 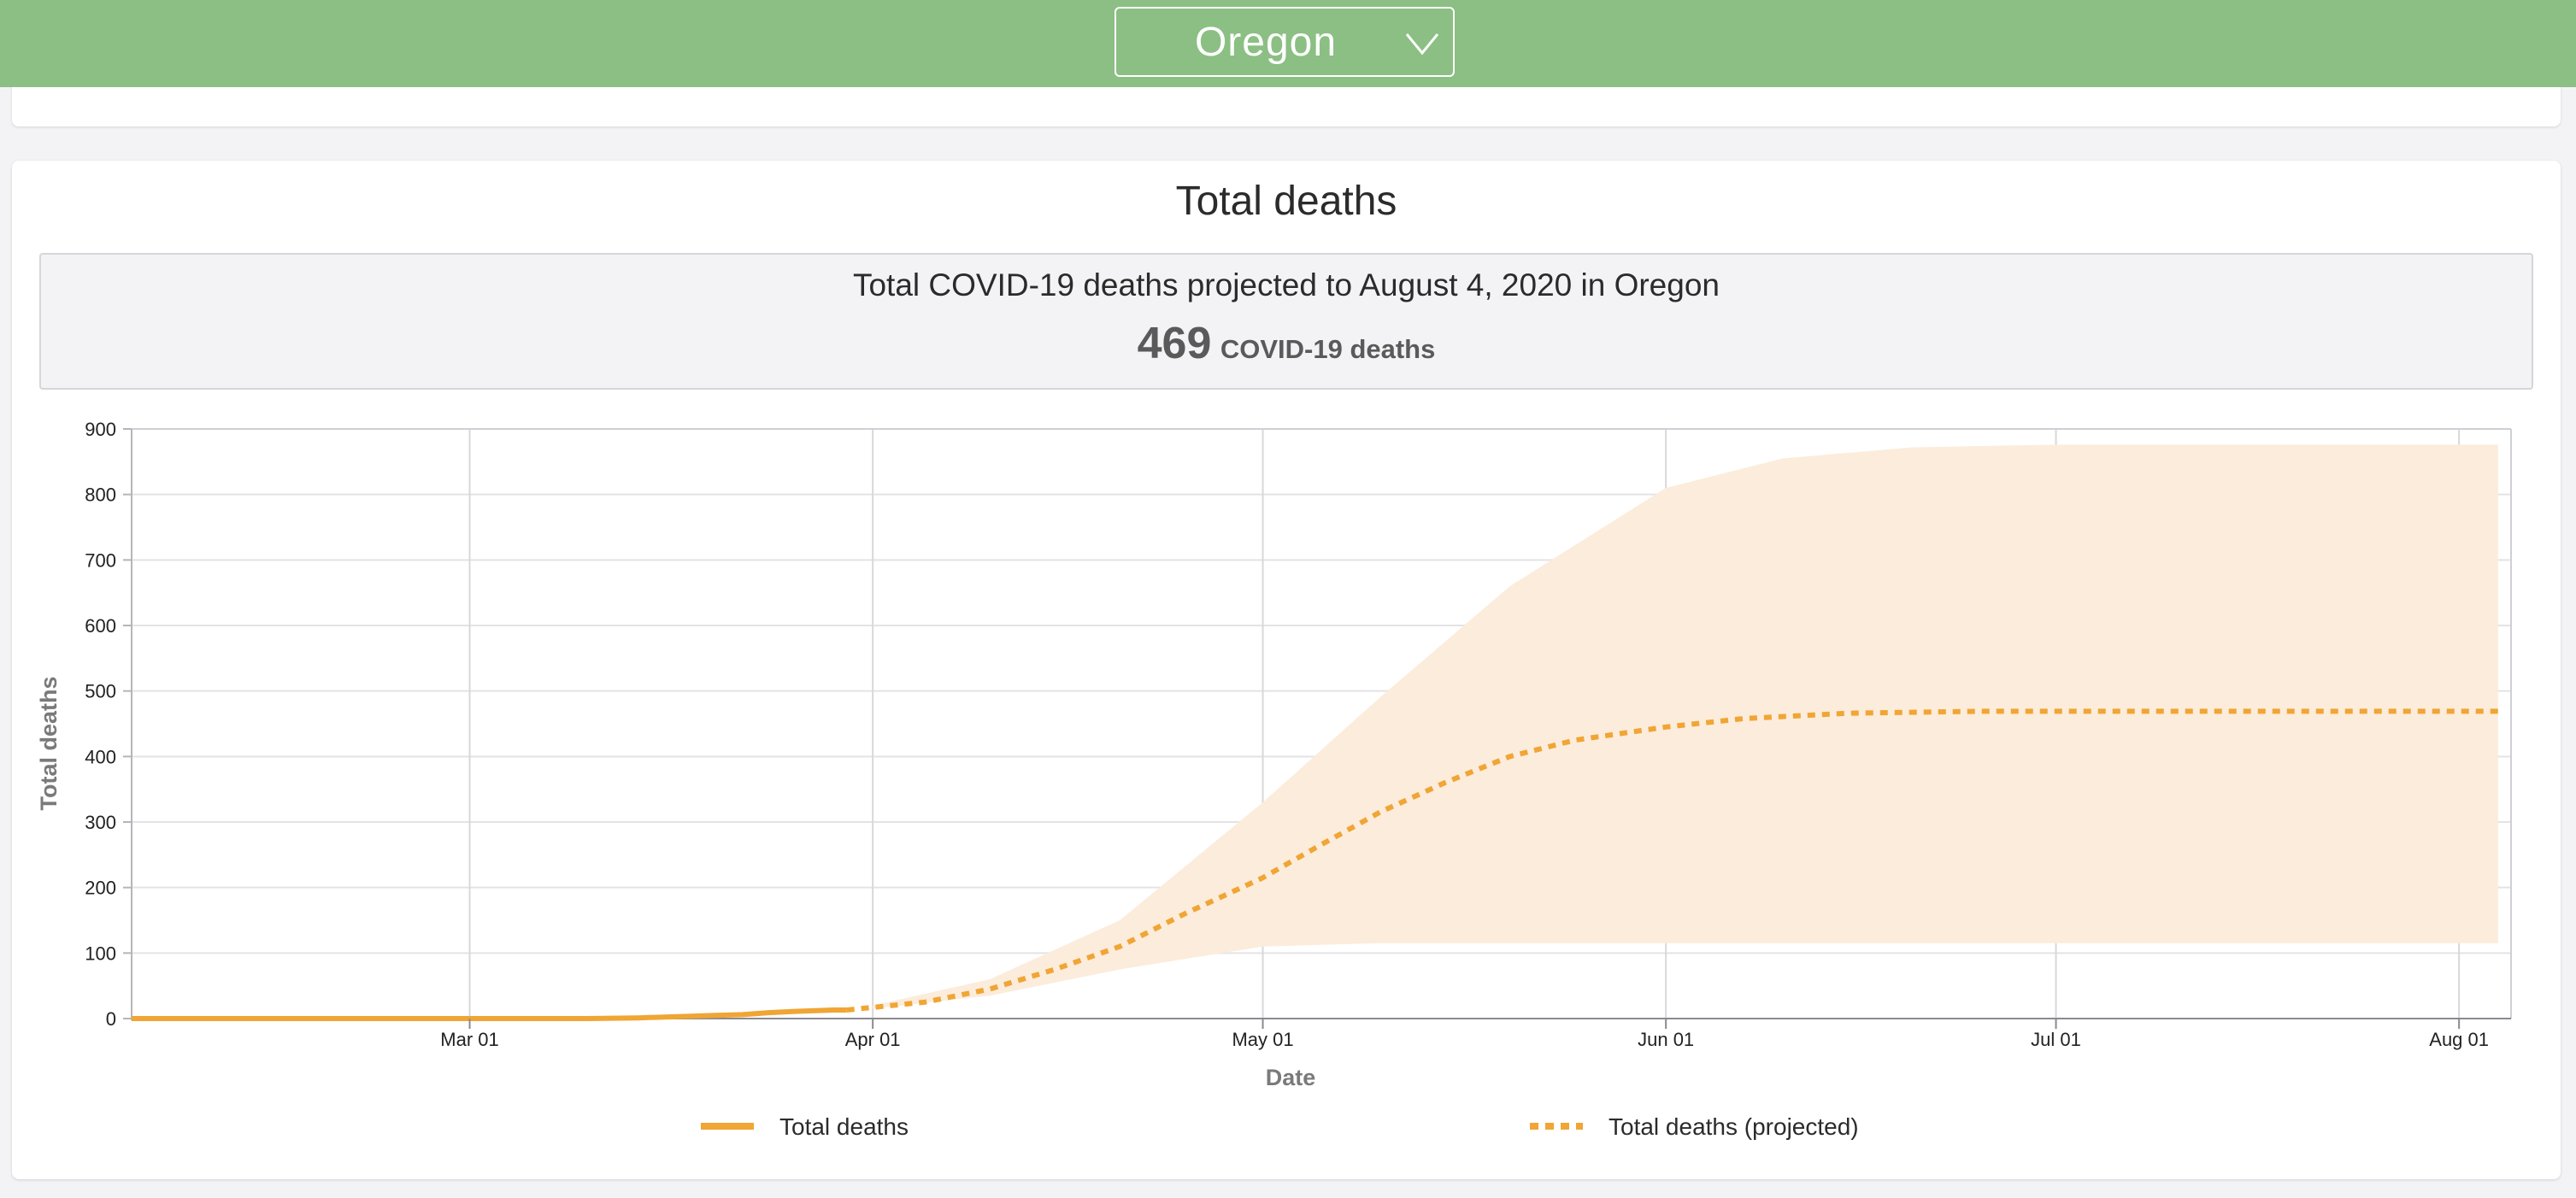 What do you see at coordinates (100, 756) in the screenshot?
I see `y-tick-label: 400` at bounding box center [100, 756].